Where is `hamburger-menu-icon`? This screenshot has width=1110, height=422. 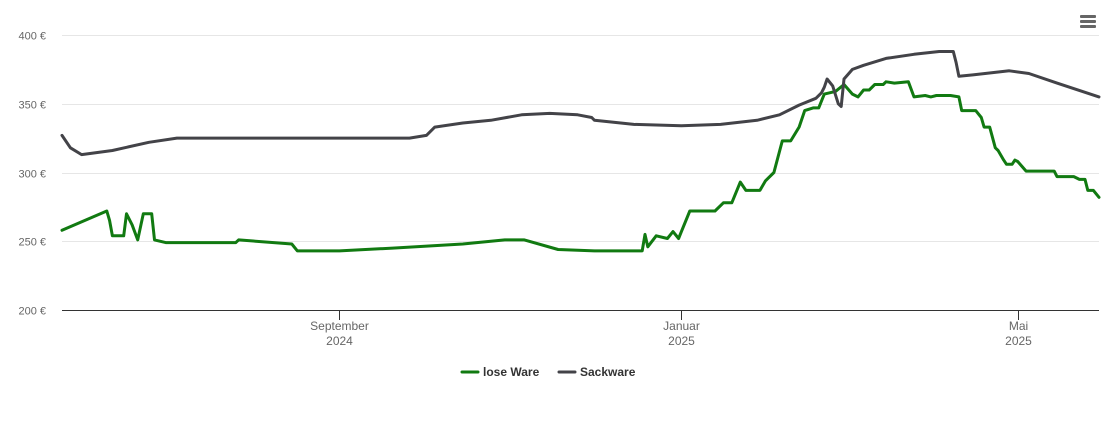 hamburger-menu-icon is located at coordinates (1088, 16).